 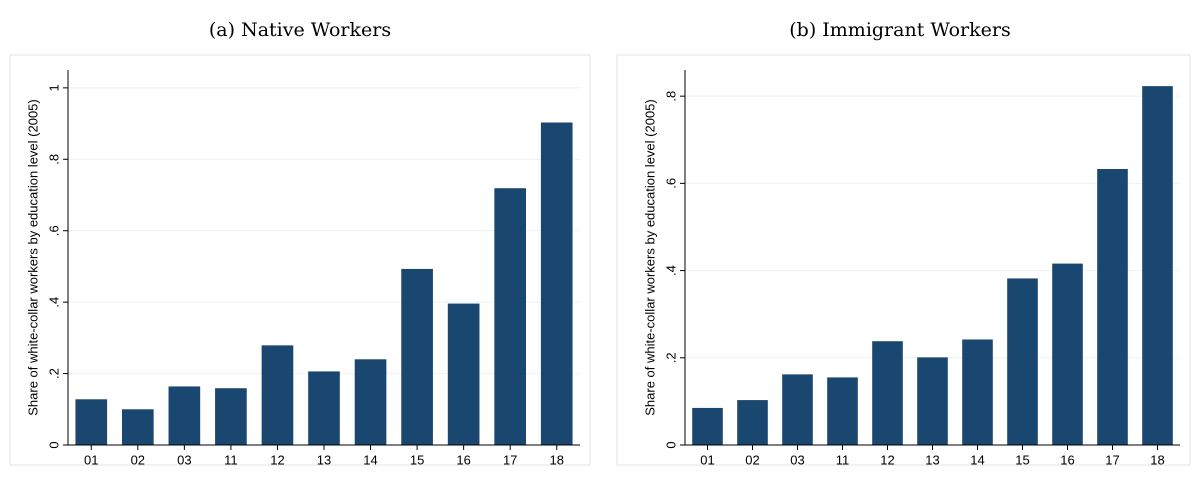 What do you see at coordinates (53, 87) in the screenshot?
I see `y-tick-label: 1` at bounding box center [53, 87].